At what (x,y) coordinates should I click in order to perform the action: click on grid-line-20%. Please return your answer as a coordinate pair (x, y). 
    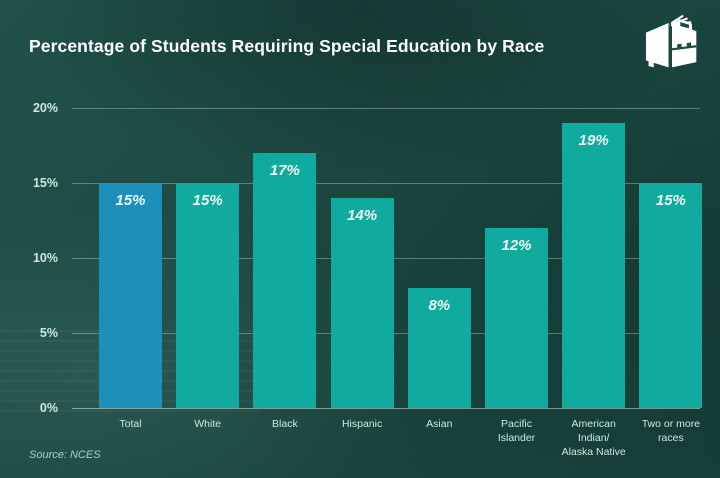
    Looking at the image, I should click on (386, 108).